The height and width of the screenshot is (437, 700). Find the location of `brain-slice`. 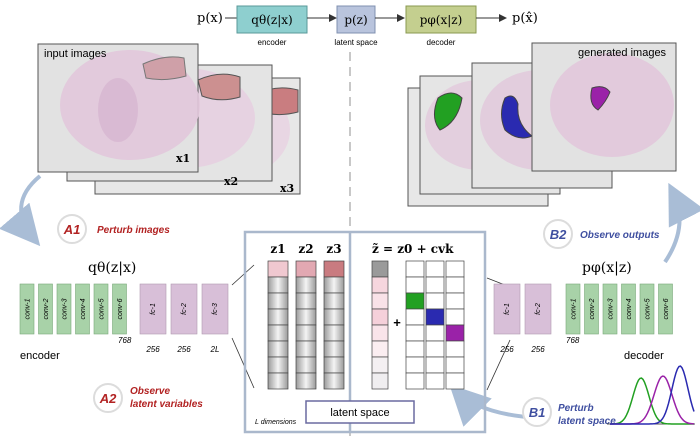

brain-slice is located at coordinates (118, 110).